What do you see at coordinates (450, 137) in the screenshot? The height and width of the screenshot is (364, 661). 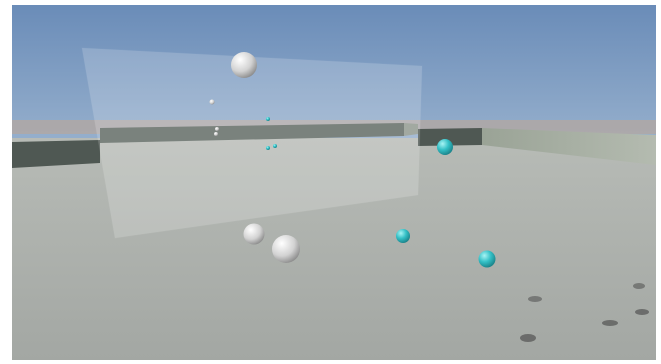 I see `right-wall` at bounding box center [450, 137].